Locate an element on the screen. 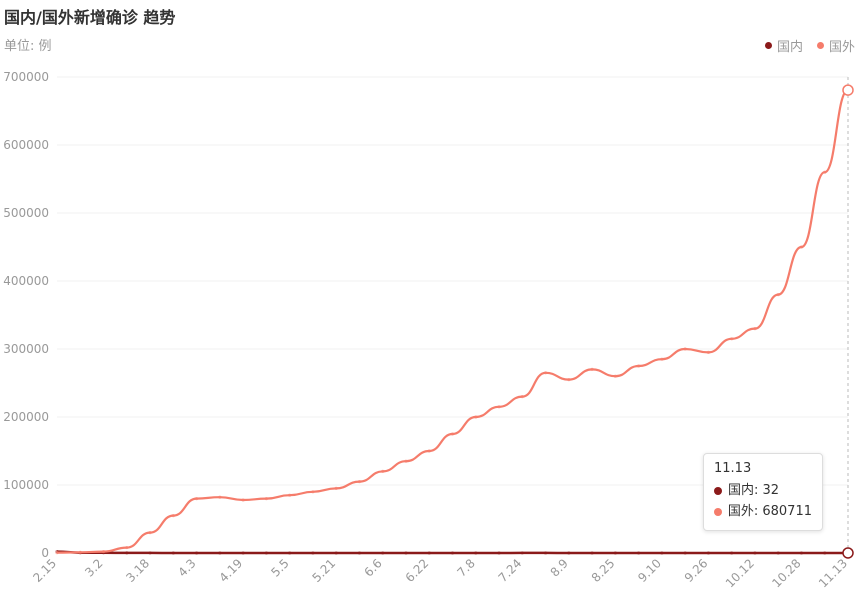 Image resolution: width=865 pixels, height=597 pixels. legend-label: 国内 is located at coordinates (789, 47).